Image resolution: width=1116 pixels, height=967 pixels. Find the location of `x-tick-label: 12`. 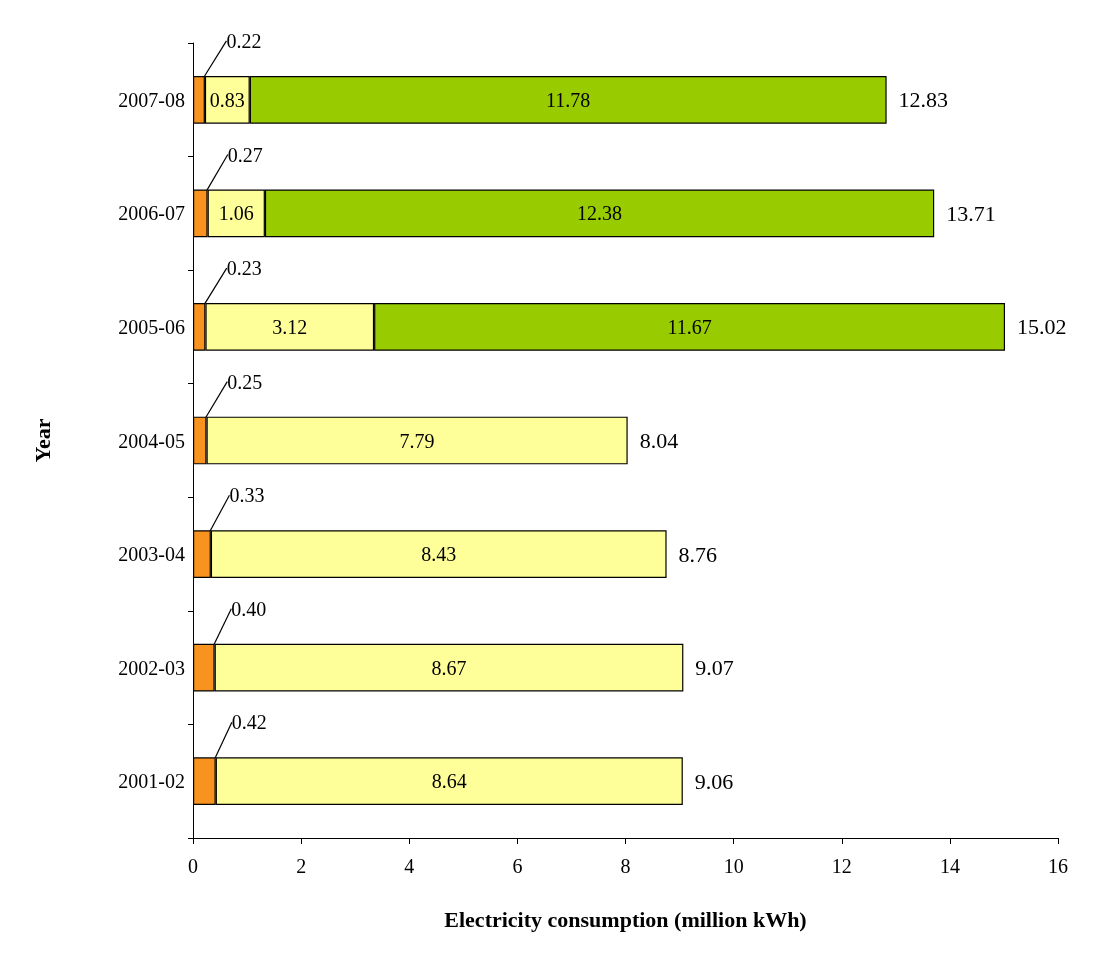

x-tick-label: 12 is located at coordinates (841, 866).